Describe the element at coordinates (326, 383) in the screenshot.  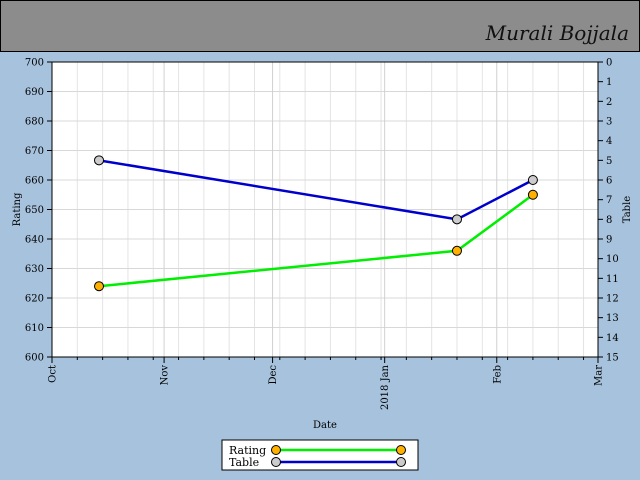
I see `x-axis: Oct Nov Dec 2018 Jan Feb Mar` at that location.